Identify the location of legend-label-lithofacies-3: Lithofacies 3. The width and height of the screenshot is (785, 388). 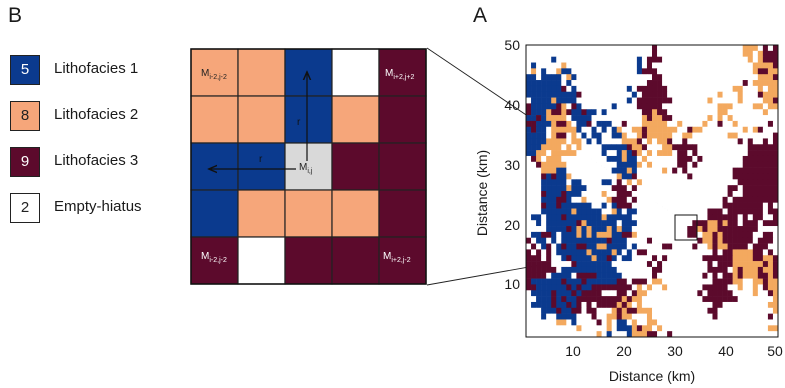
(96, 160).